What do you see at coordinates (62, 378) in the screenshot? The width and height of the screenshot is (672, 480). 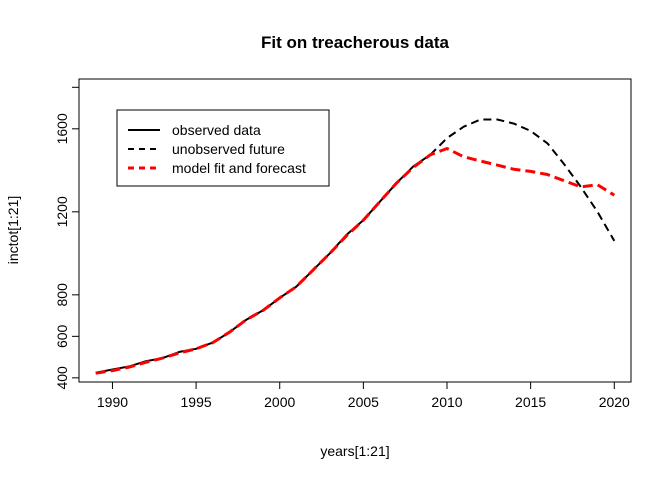 I see `y-tick-label: 400` at bounding box center [62, 378].